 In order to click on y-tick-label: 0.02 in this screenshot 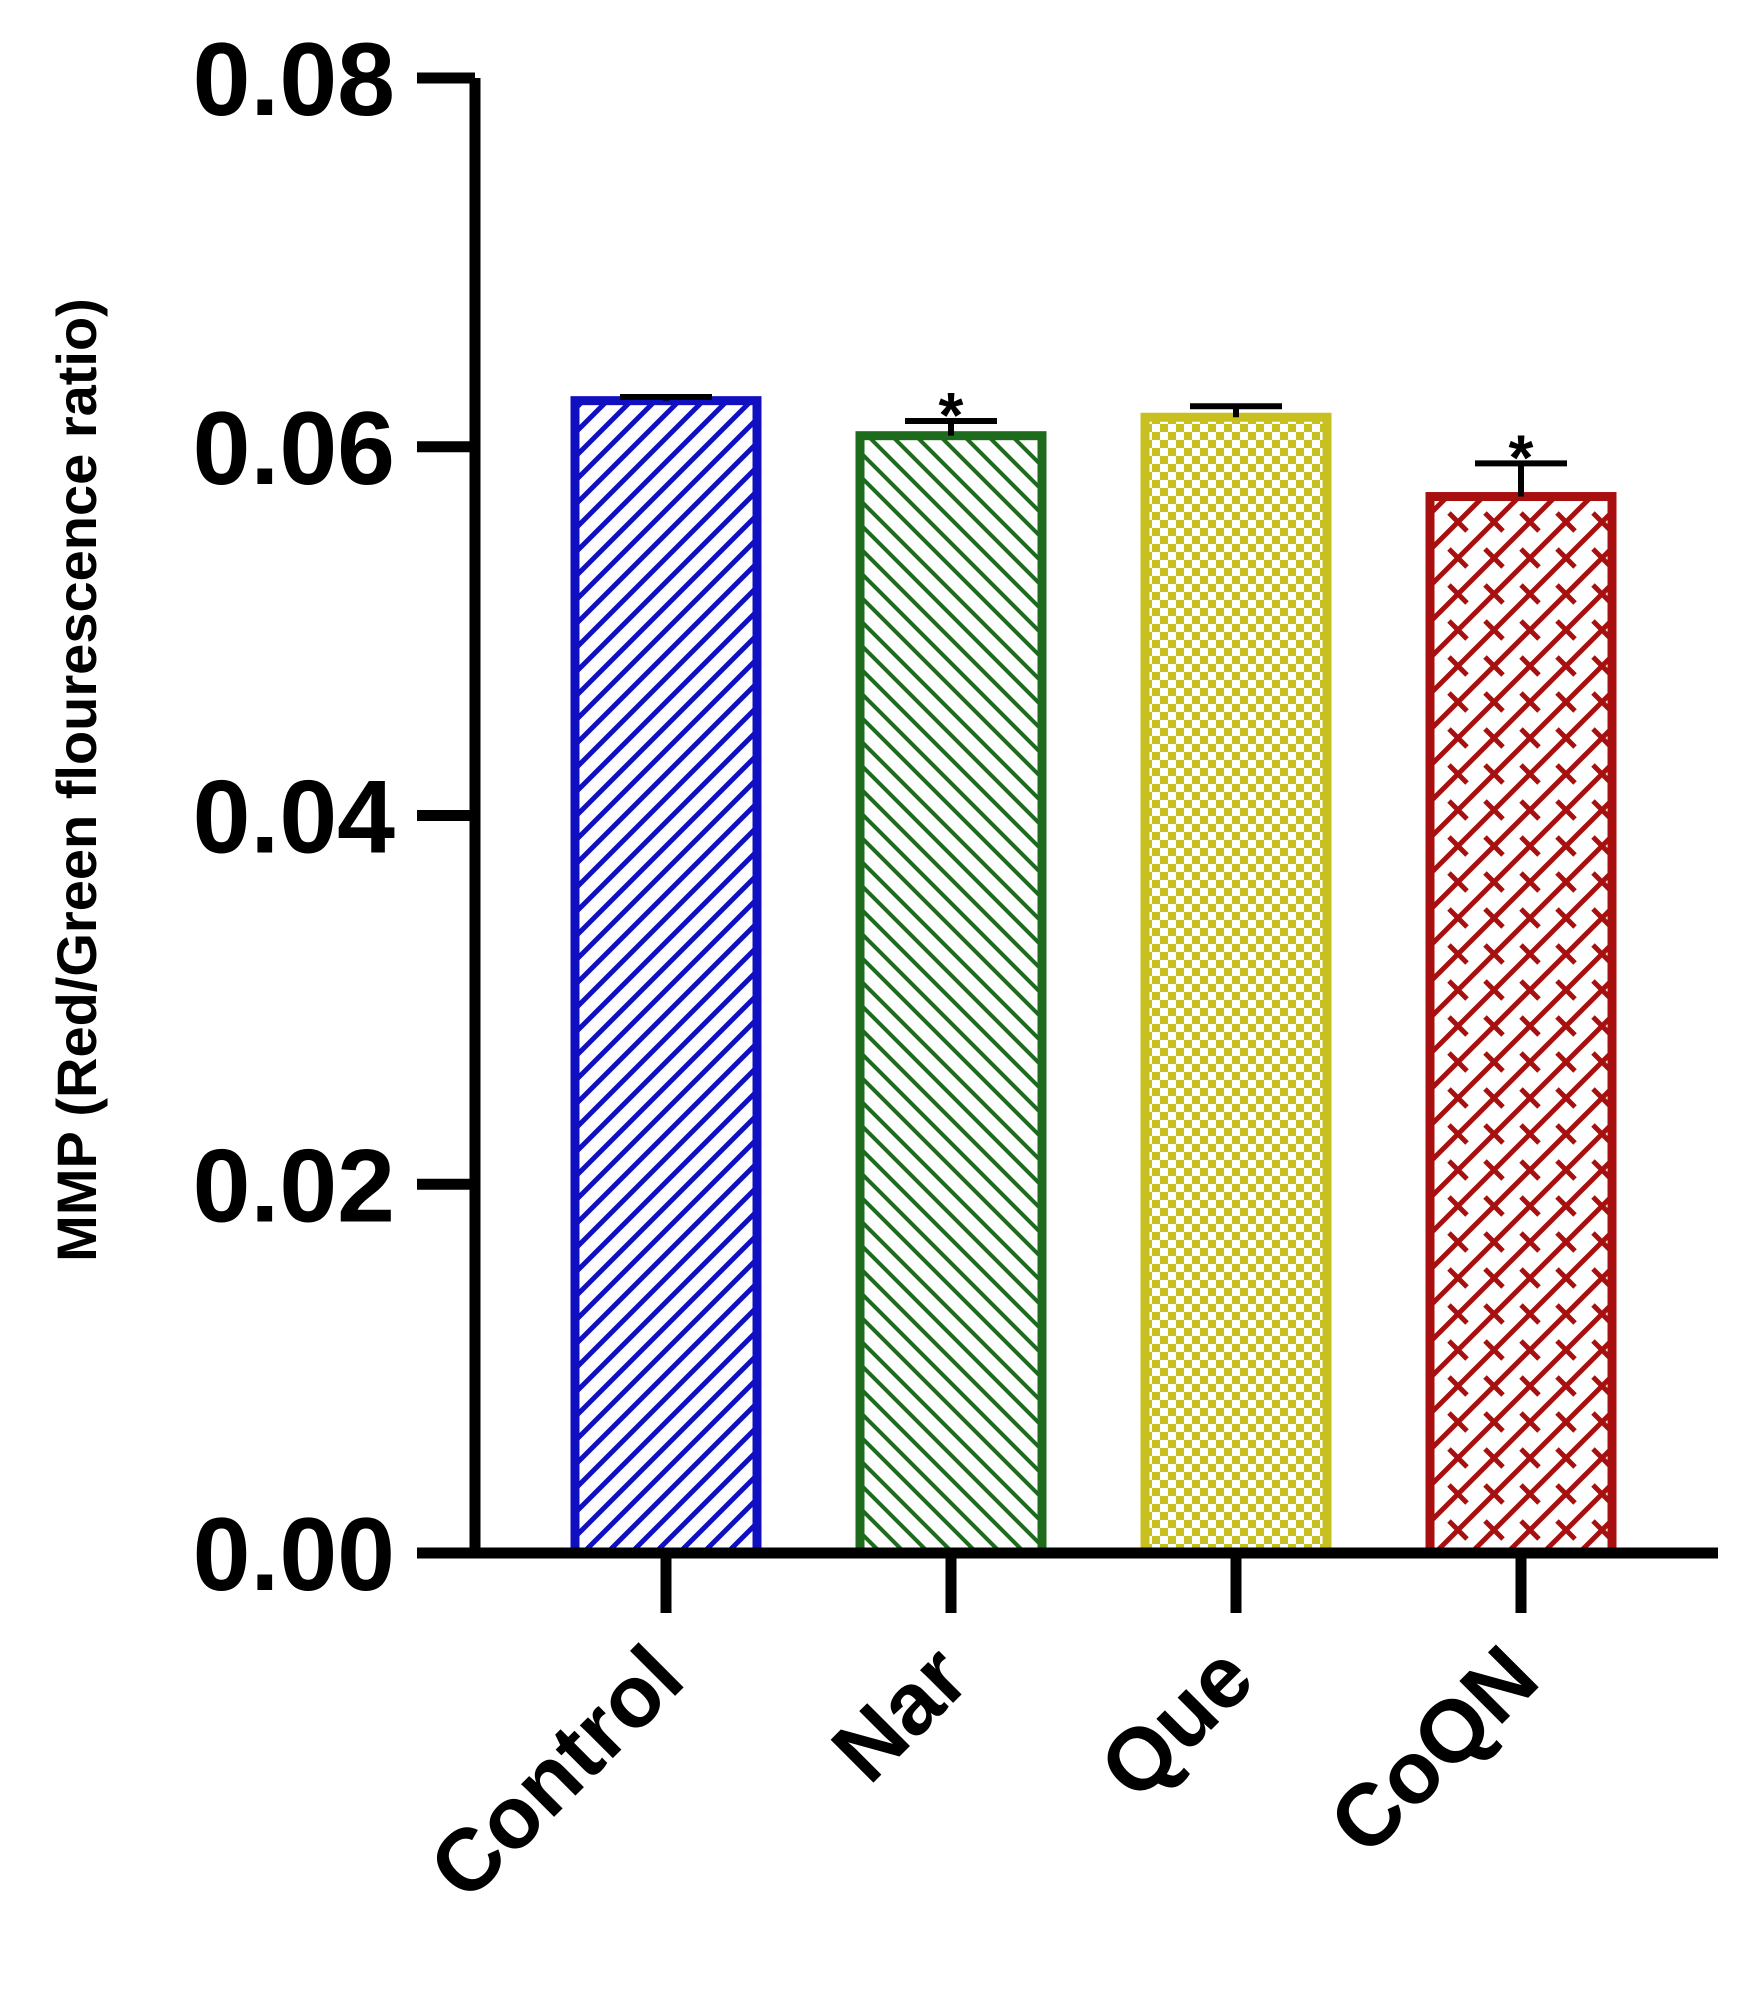, I will do `click(294, 1186)`.